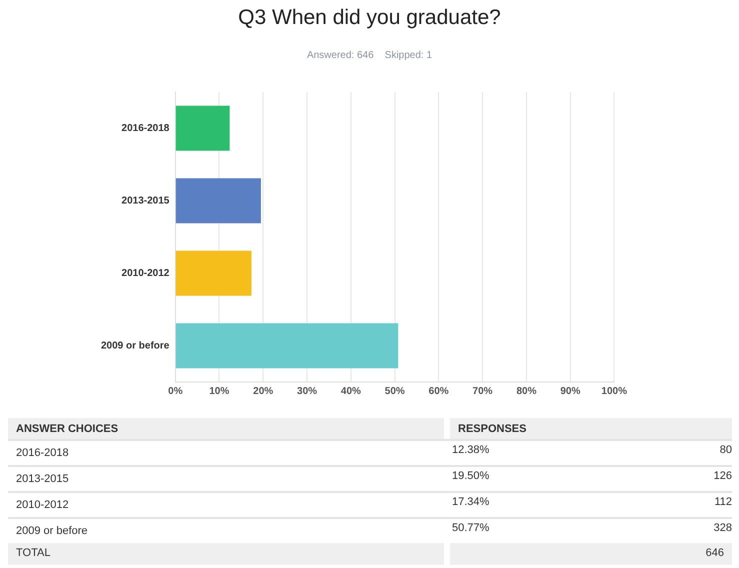 Image resolution: width=739 pixels, height=568 pixels. I want to click on x-tick-label: 80%, so click(526, 391).